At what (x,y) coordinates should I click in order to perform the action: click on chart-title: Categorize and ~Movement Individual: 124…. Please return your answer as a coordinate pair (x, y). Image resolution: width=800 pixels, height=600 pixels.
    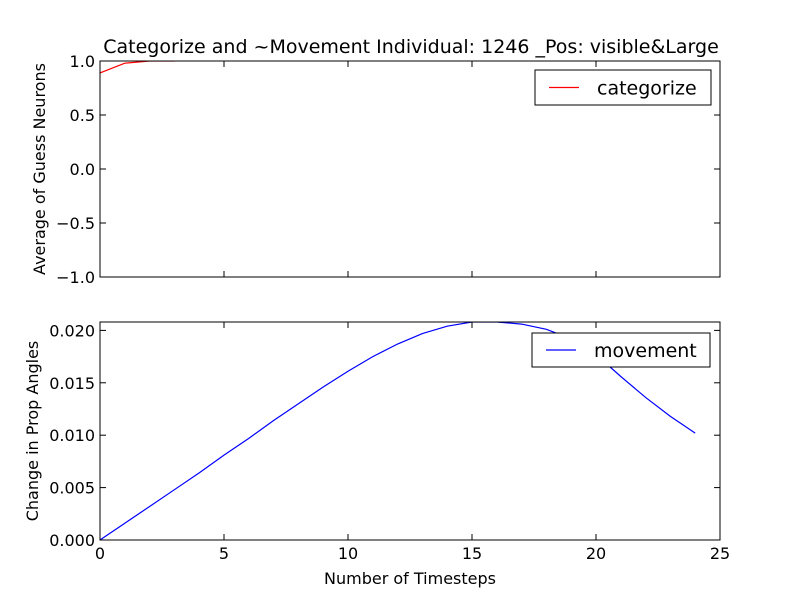
    Looking at the image, I should click on (411, 47).